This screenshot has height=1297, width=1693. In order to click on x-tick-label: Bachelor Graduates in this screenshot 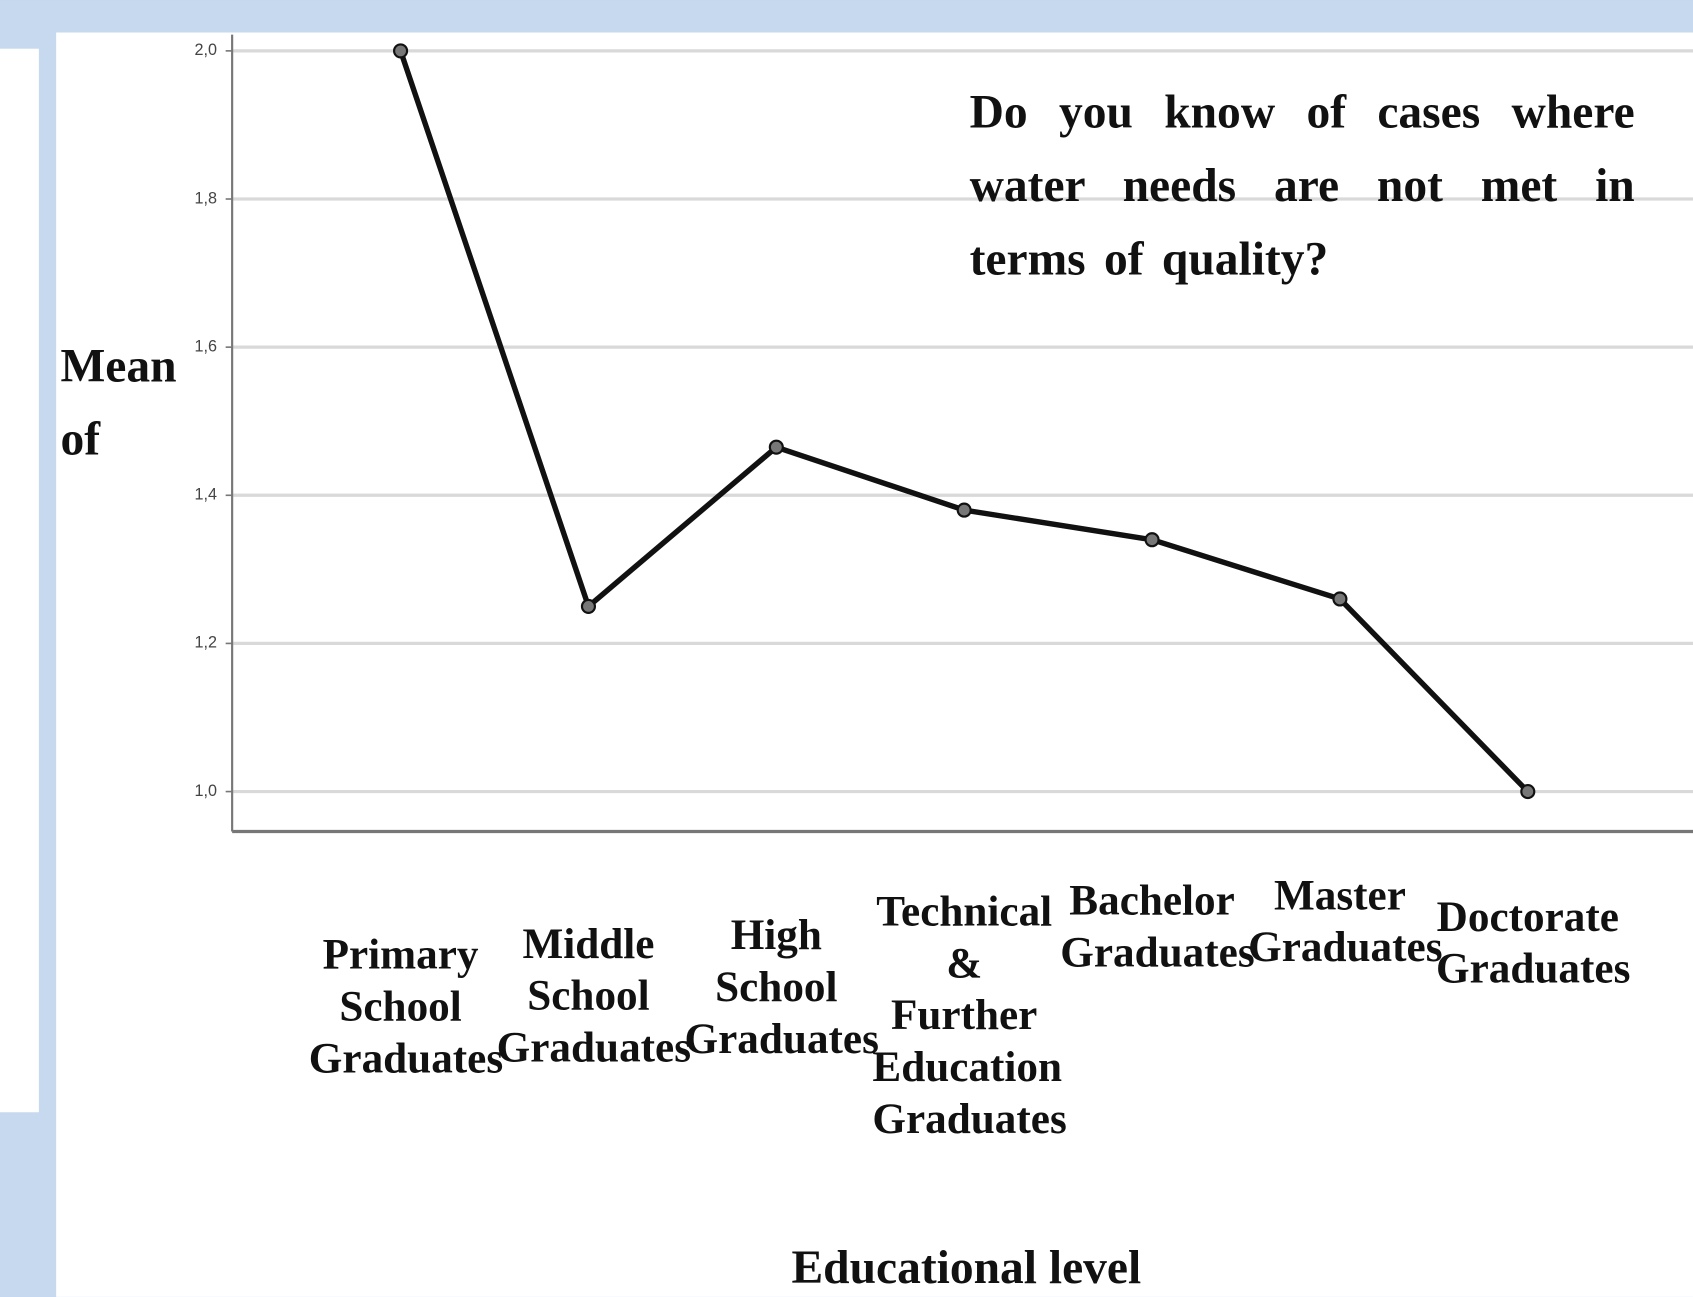, I will do `click(1157, 926)`.